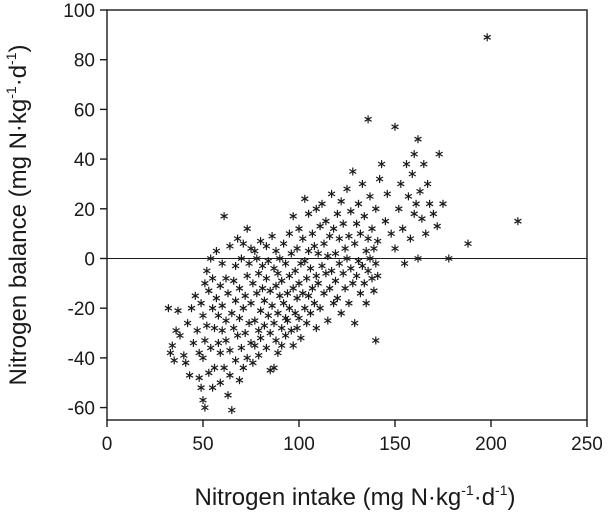 The width and height of the screenshot is (608, 512). Describe the element at coordinates (84, 110) in the screenshot. I see `y-tick-label: 60` at that location.